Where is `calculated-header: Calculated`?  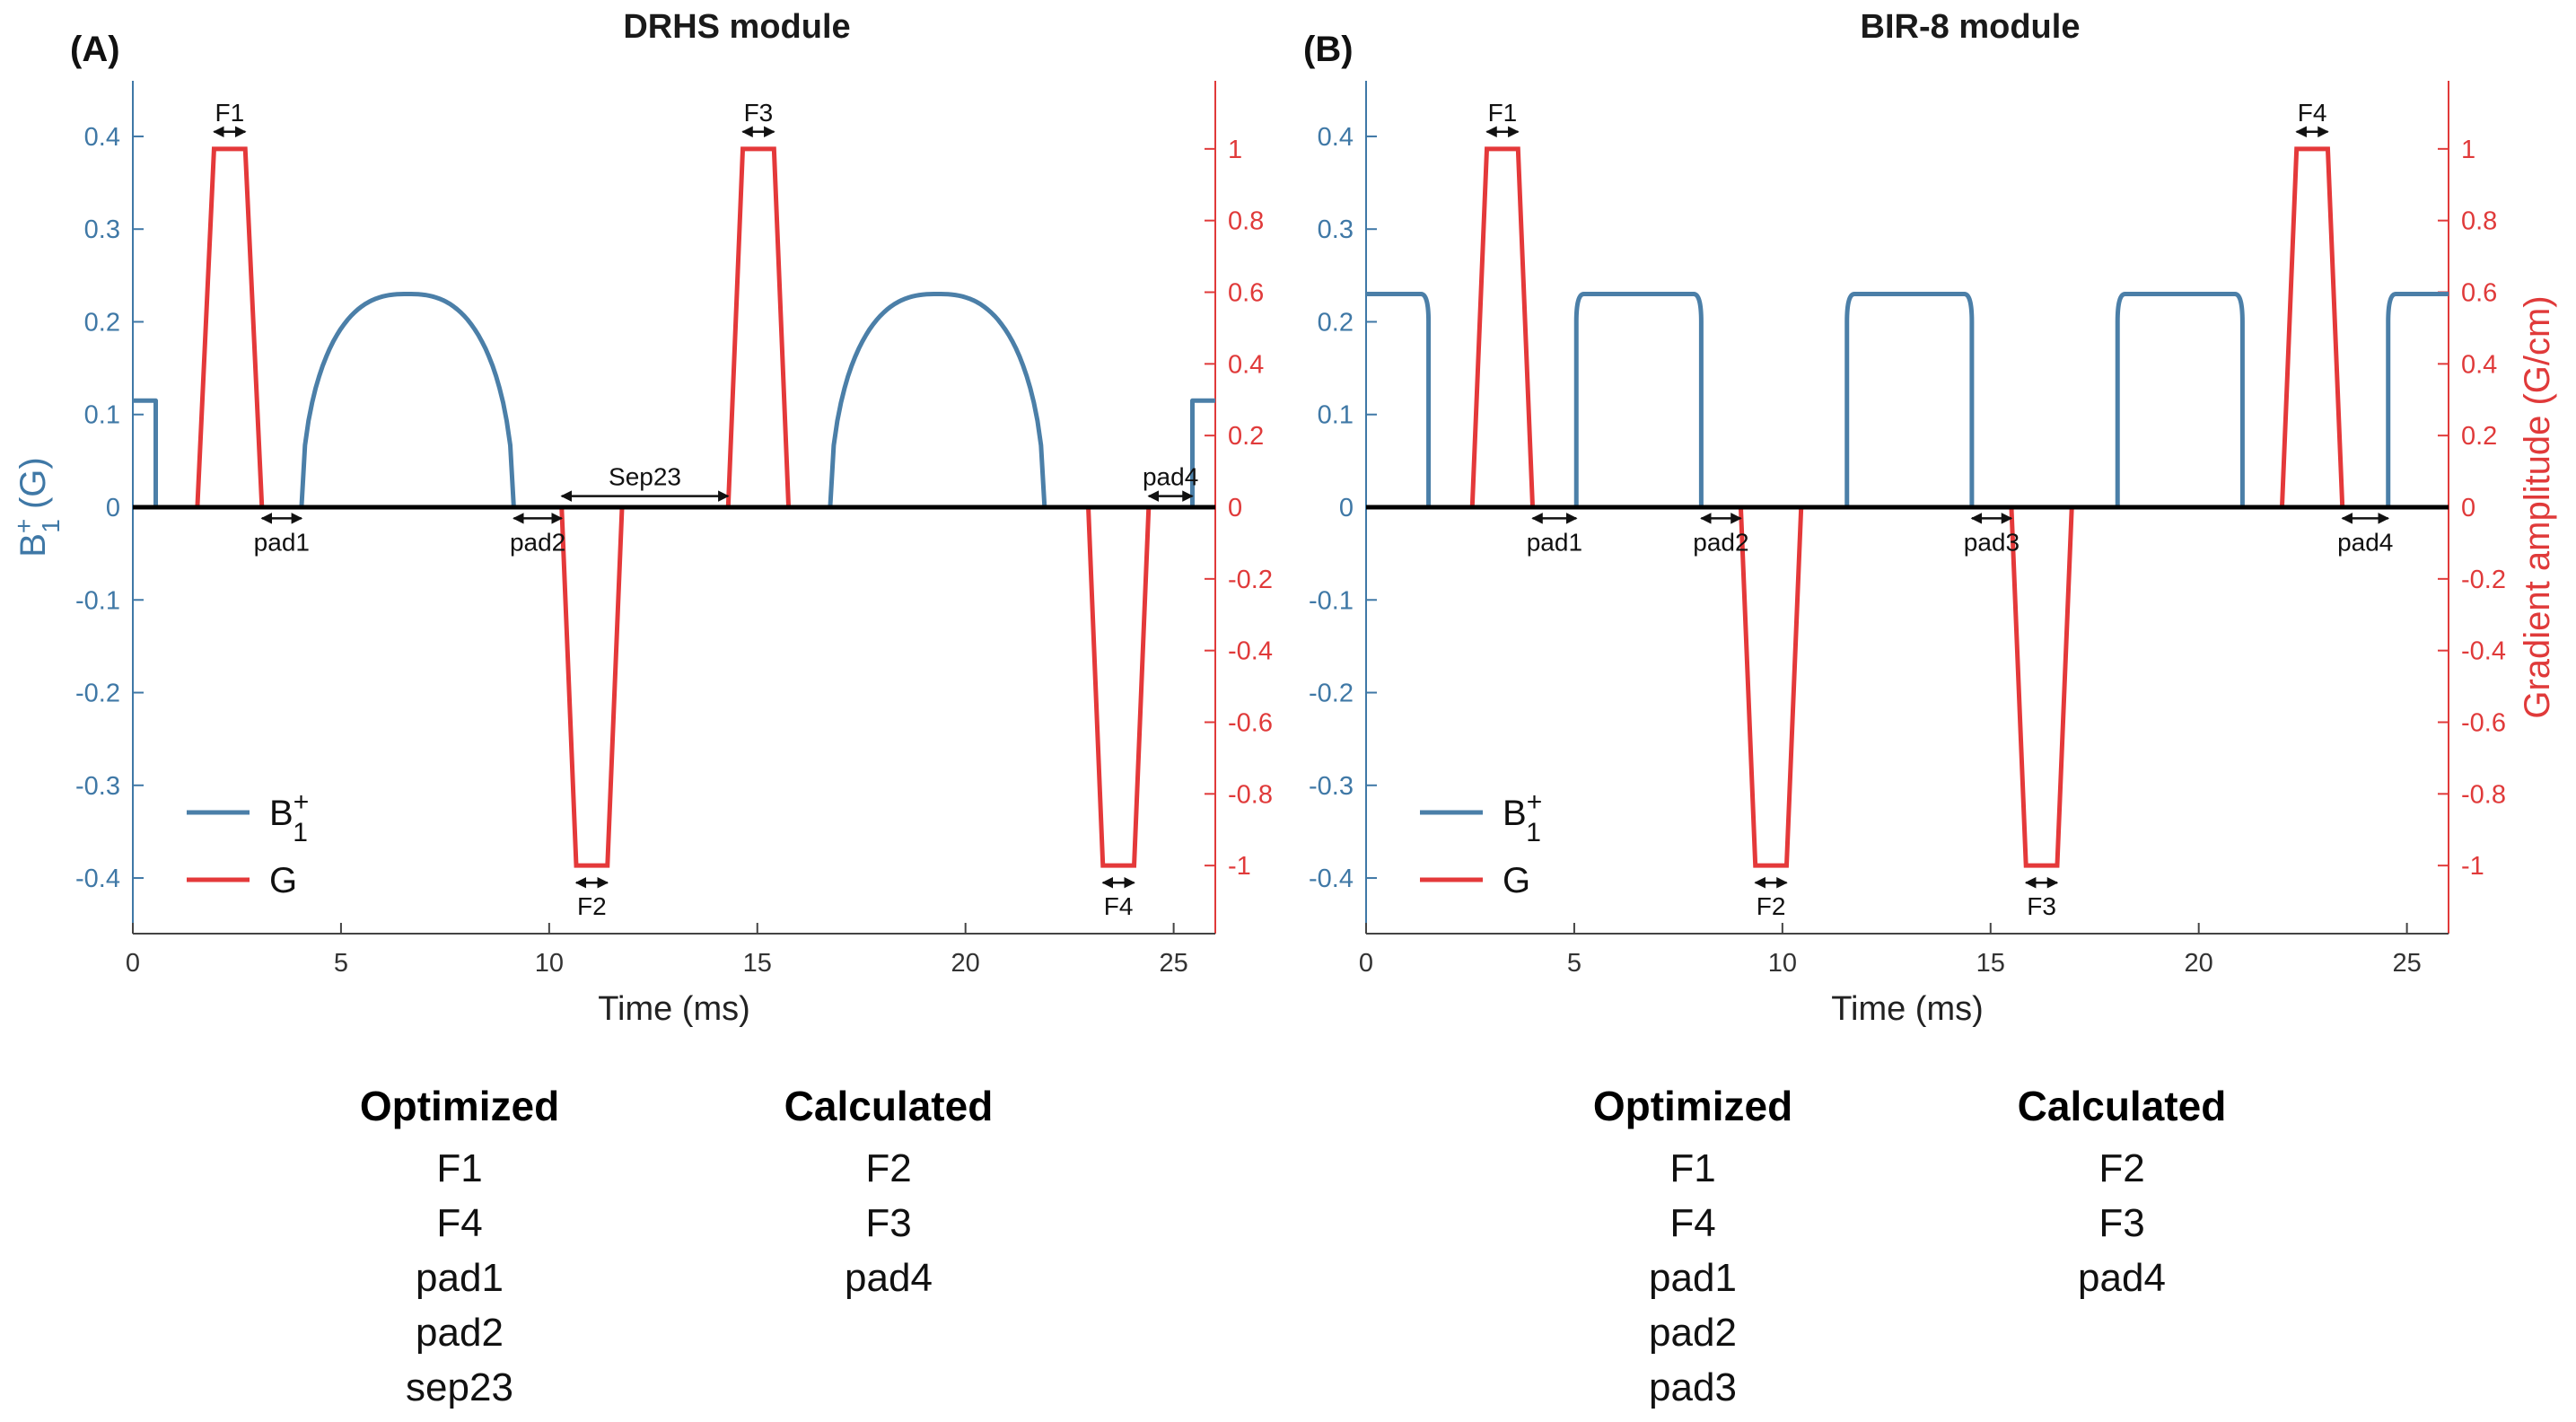
calculated-header: Calculated is located at coordinates (2122, 1106).